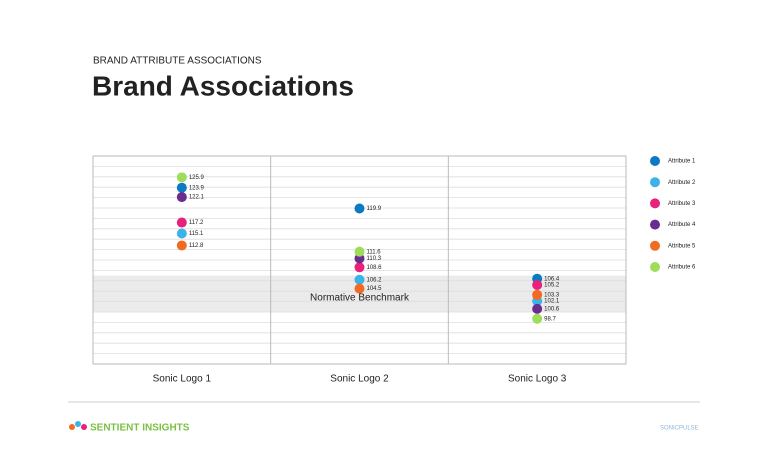  I want to click on x-tick-label: Sonic Logo 3, so click(537, 379).